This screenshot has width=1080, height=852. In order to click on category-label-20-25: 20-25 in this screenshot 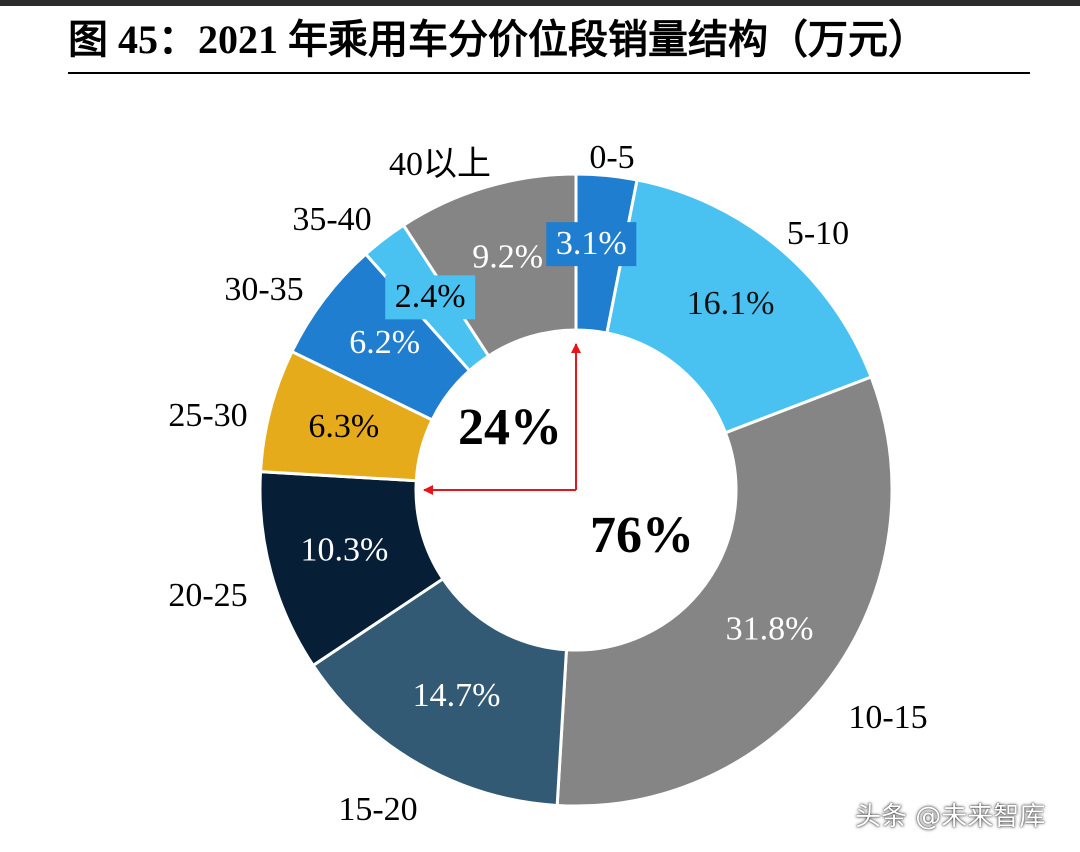, I will do `click(207, 595)`.